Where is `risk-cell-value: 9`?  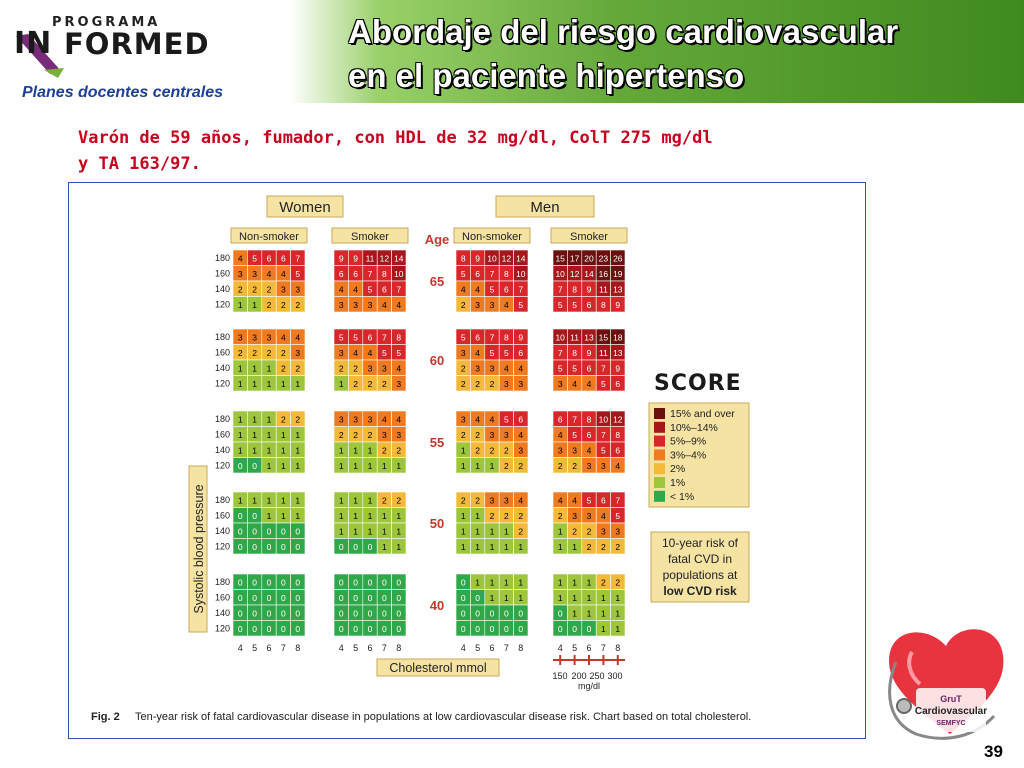 risk-cell-value: 9 is located at coordinates (589, 290).